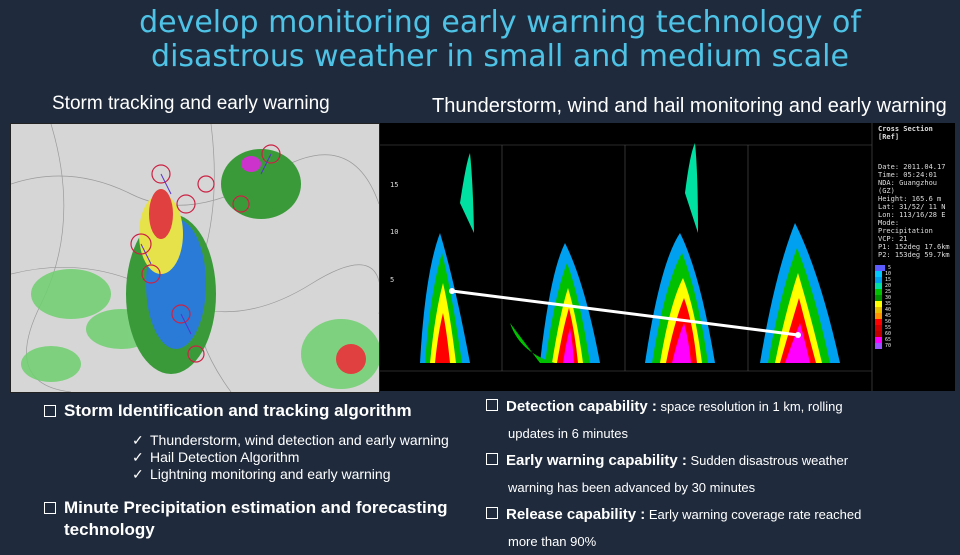  I want to click on legend-row: 15, so click(883, 280).